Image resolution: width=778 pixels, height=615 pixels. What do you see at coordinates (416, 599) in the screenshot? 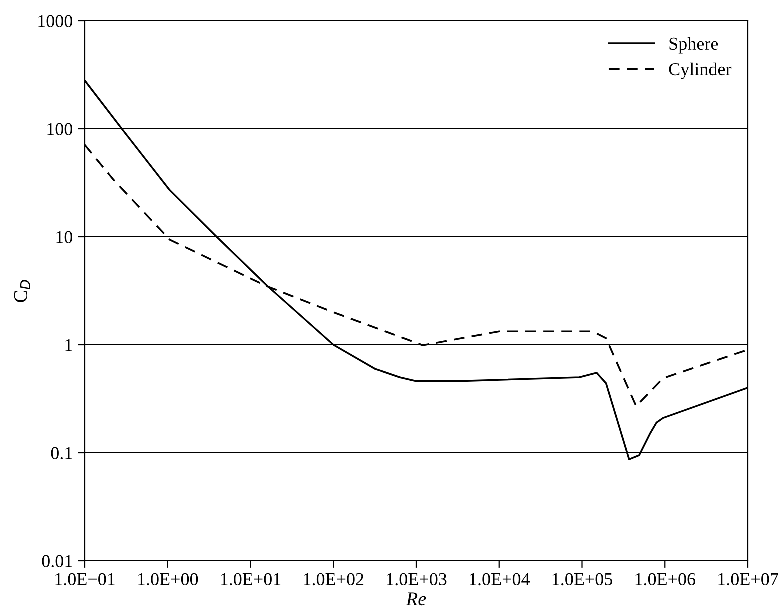
I see `x-axis-title: Re` at bounding box center [416, 599].